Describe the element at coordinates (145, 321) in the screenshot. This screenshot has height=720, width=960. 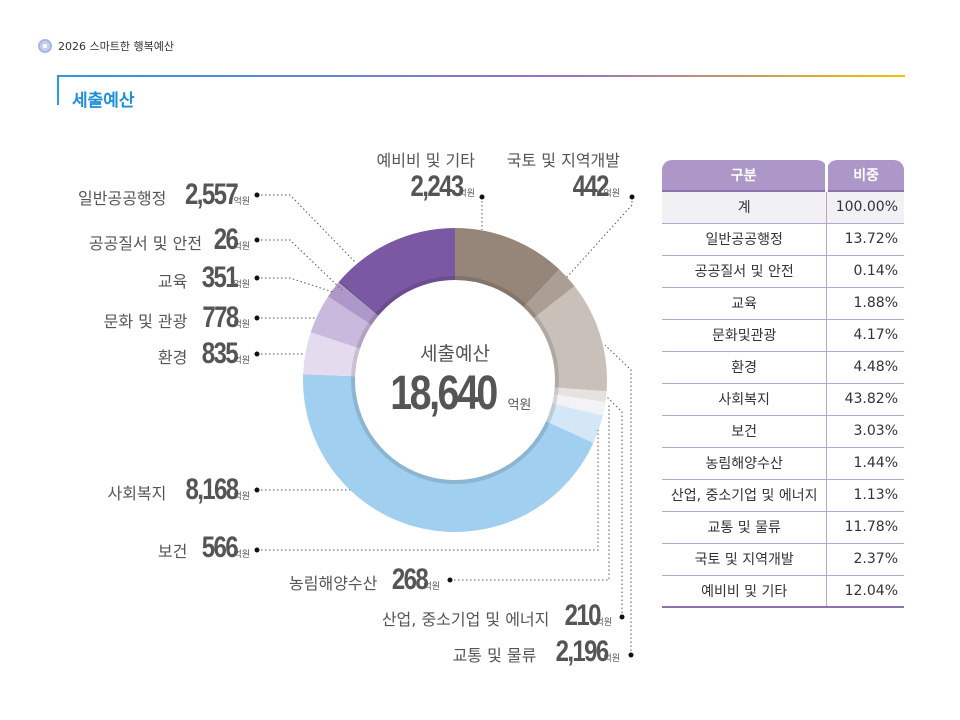
I see `label-name: 문화 및 관광` at that location.